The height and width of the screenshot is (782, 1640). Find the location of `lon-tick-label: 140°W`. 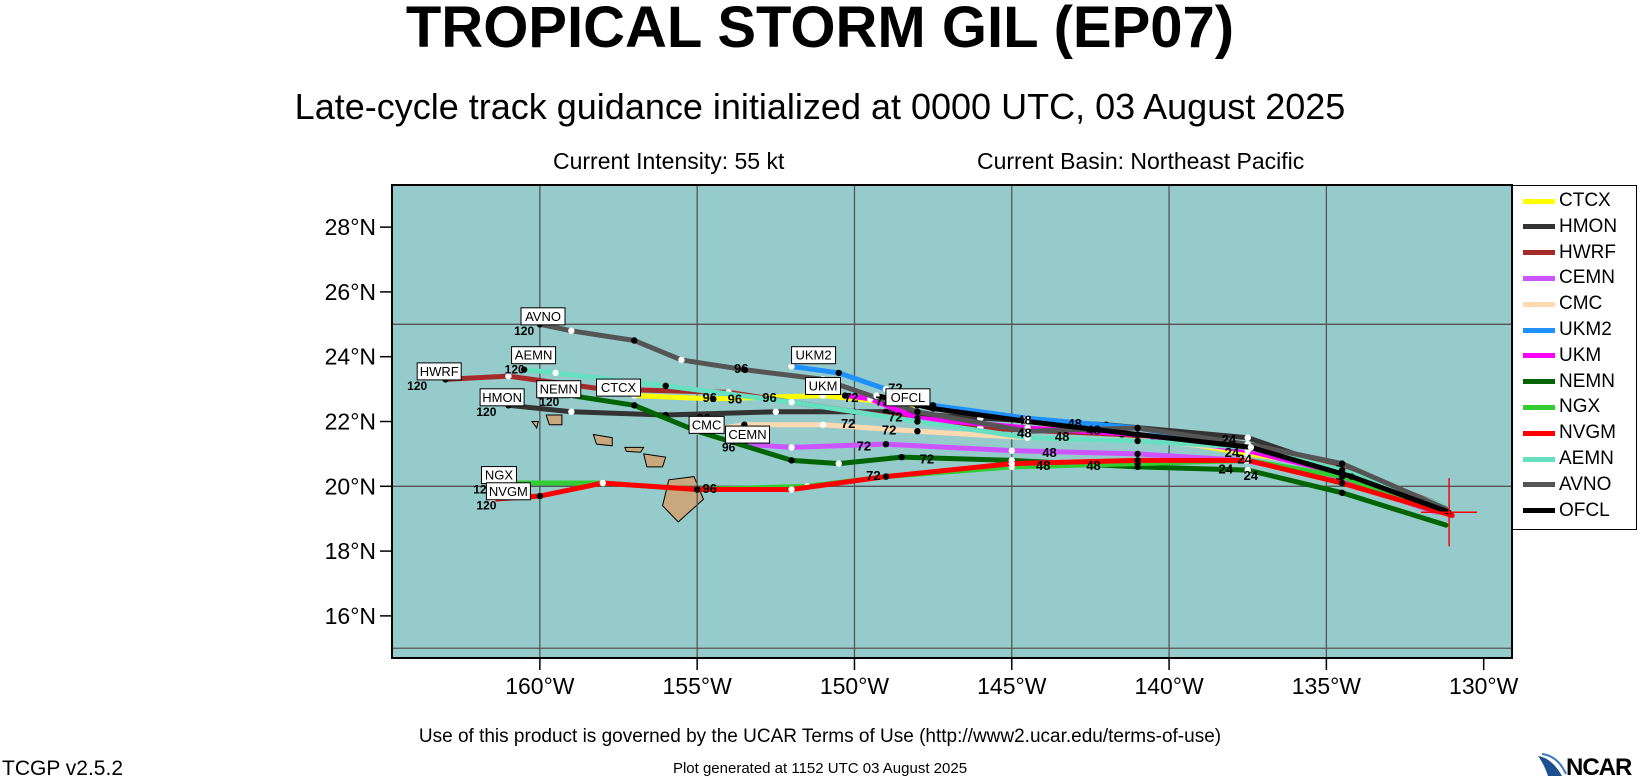

lon-tick-label: 140°W is located at coordinates (1169, 686).